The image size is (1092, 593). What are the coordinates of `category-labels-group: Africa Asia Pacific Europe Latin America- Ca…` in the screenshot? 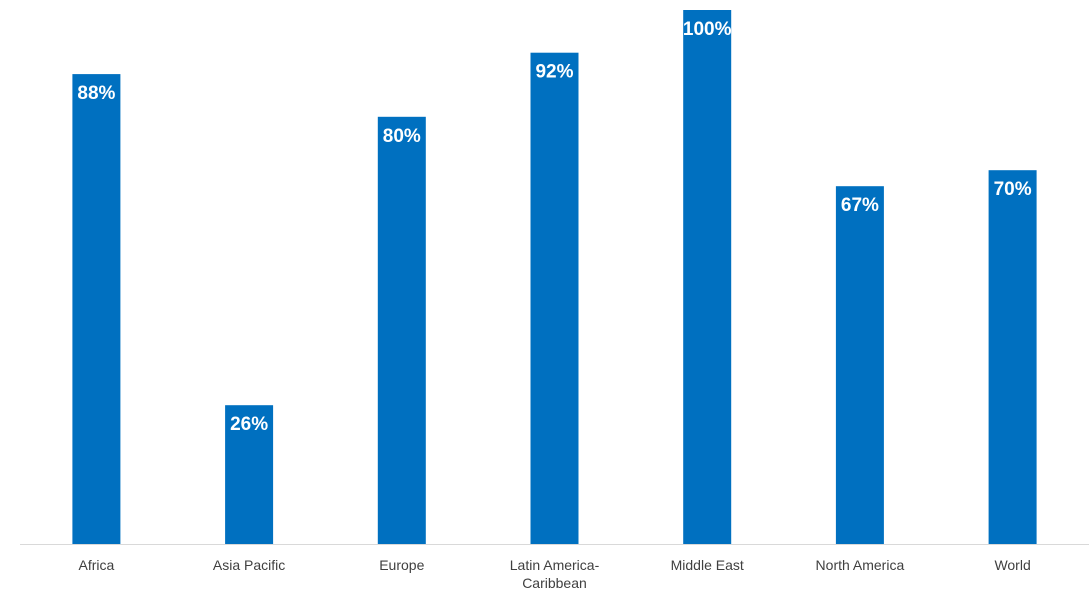 It's located at (555, 574).